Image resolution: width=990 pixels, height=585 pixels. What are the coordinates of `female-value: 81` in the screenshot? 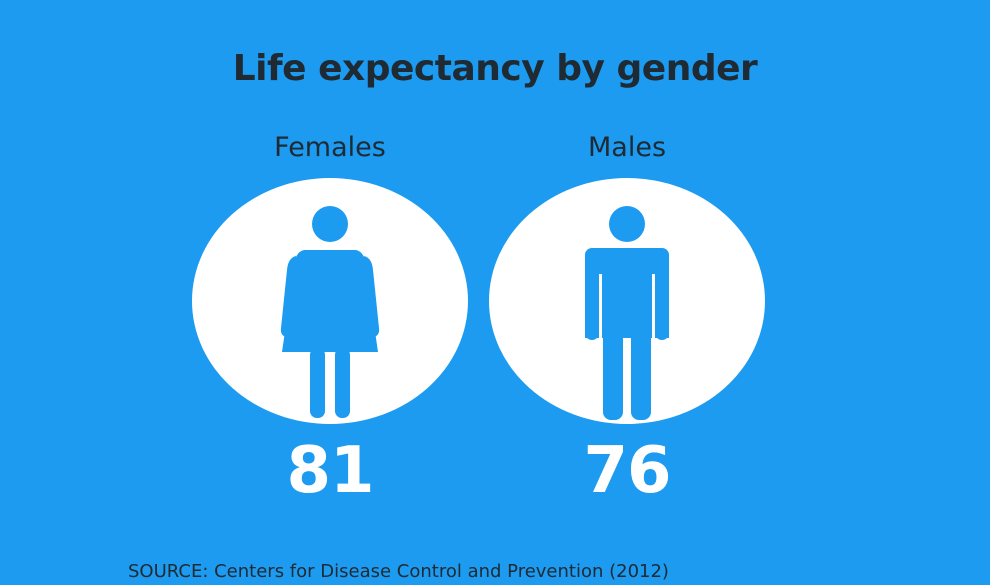 It's located at (330, 471).